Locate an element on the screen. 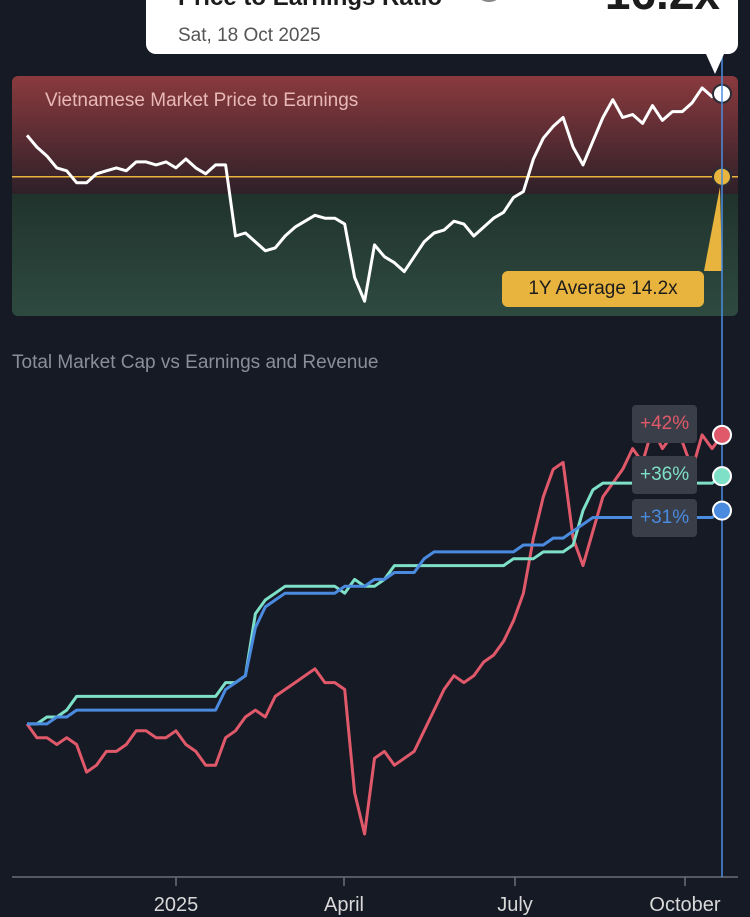 Image resolution: width=750 pixels, height=917 pixels. x-tick-label: October is located at coordinates (685, 905).